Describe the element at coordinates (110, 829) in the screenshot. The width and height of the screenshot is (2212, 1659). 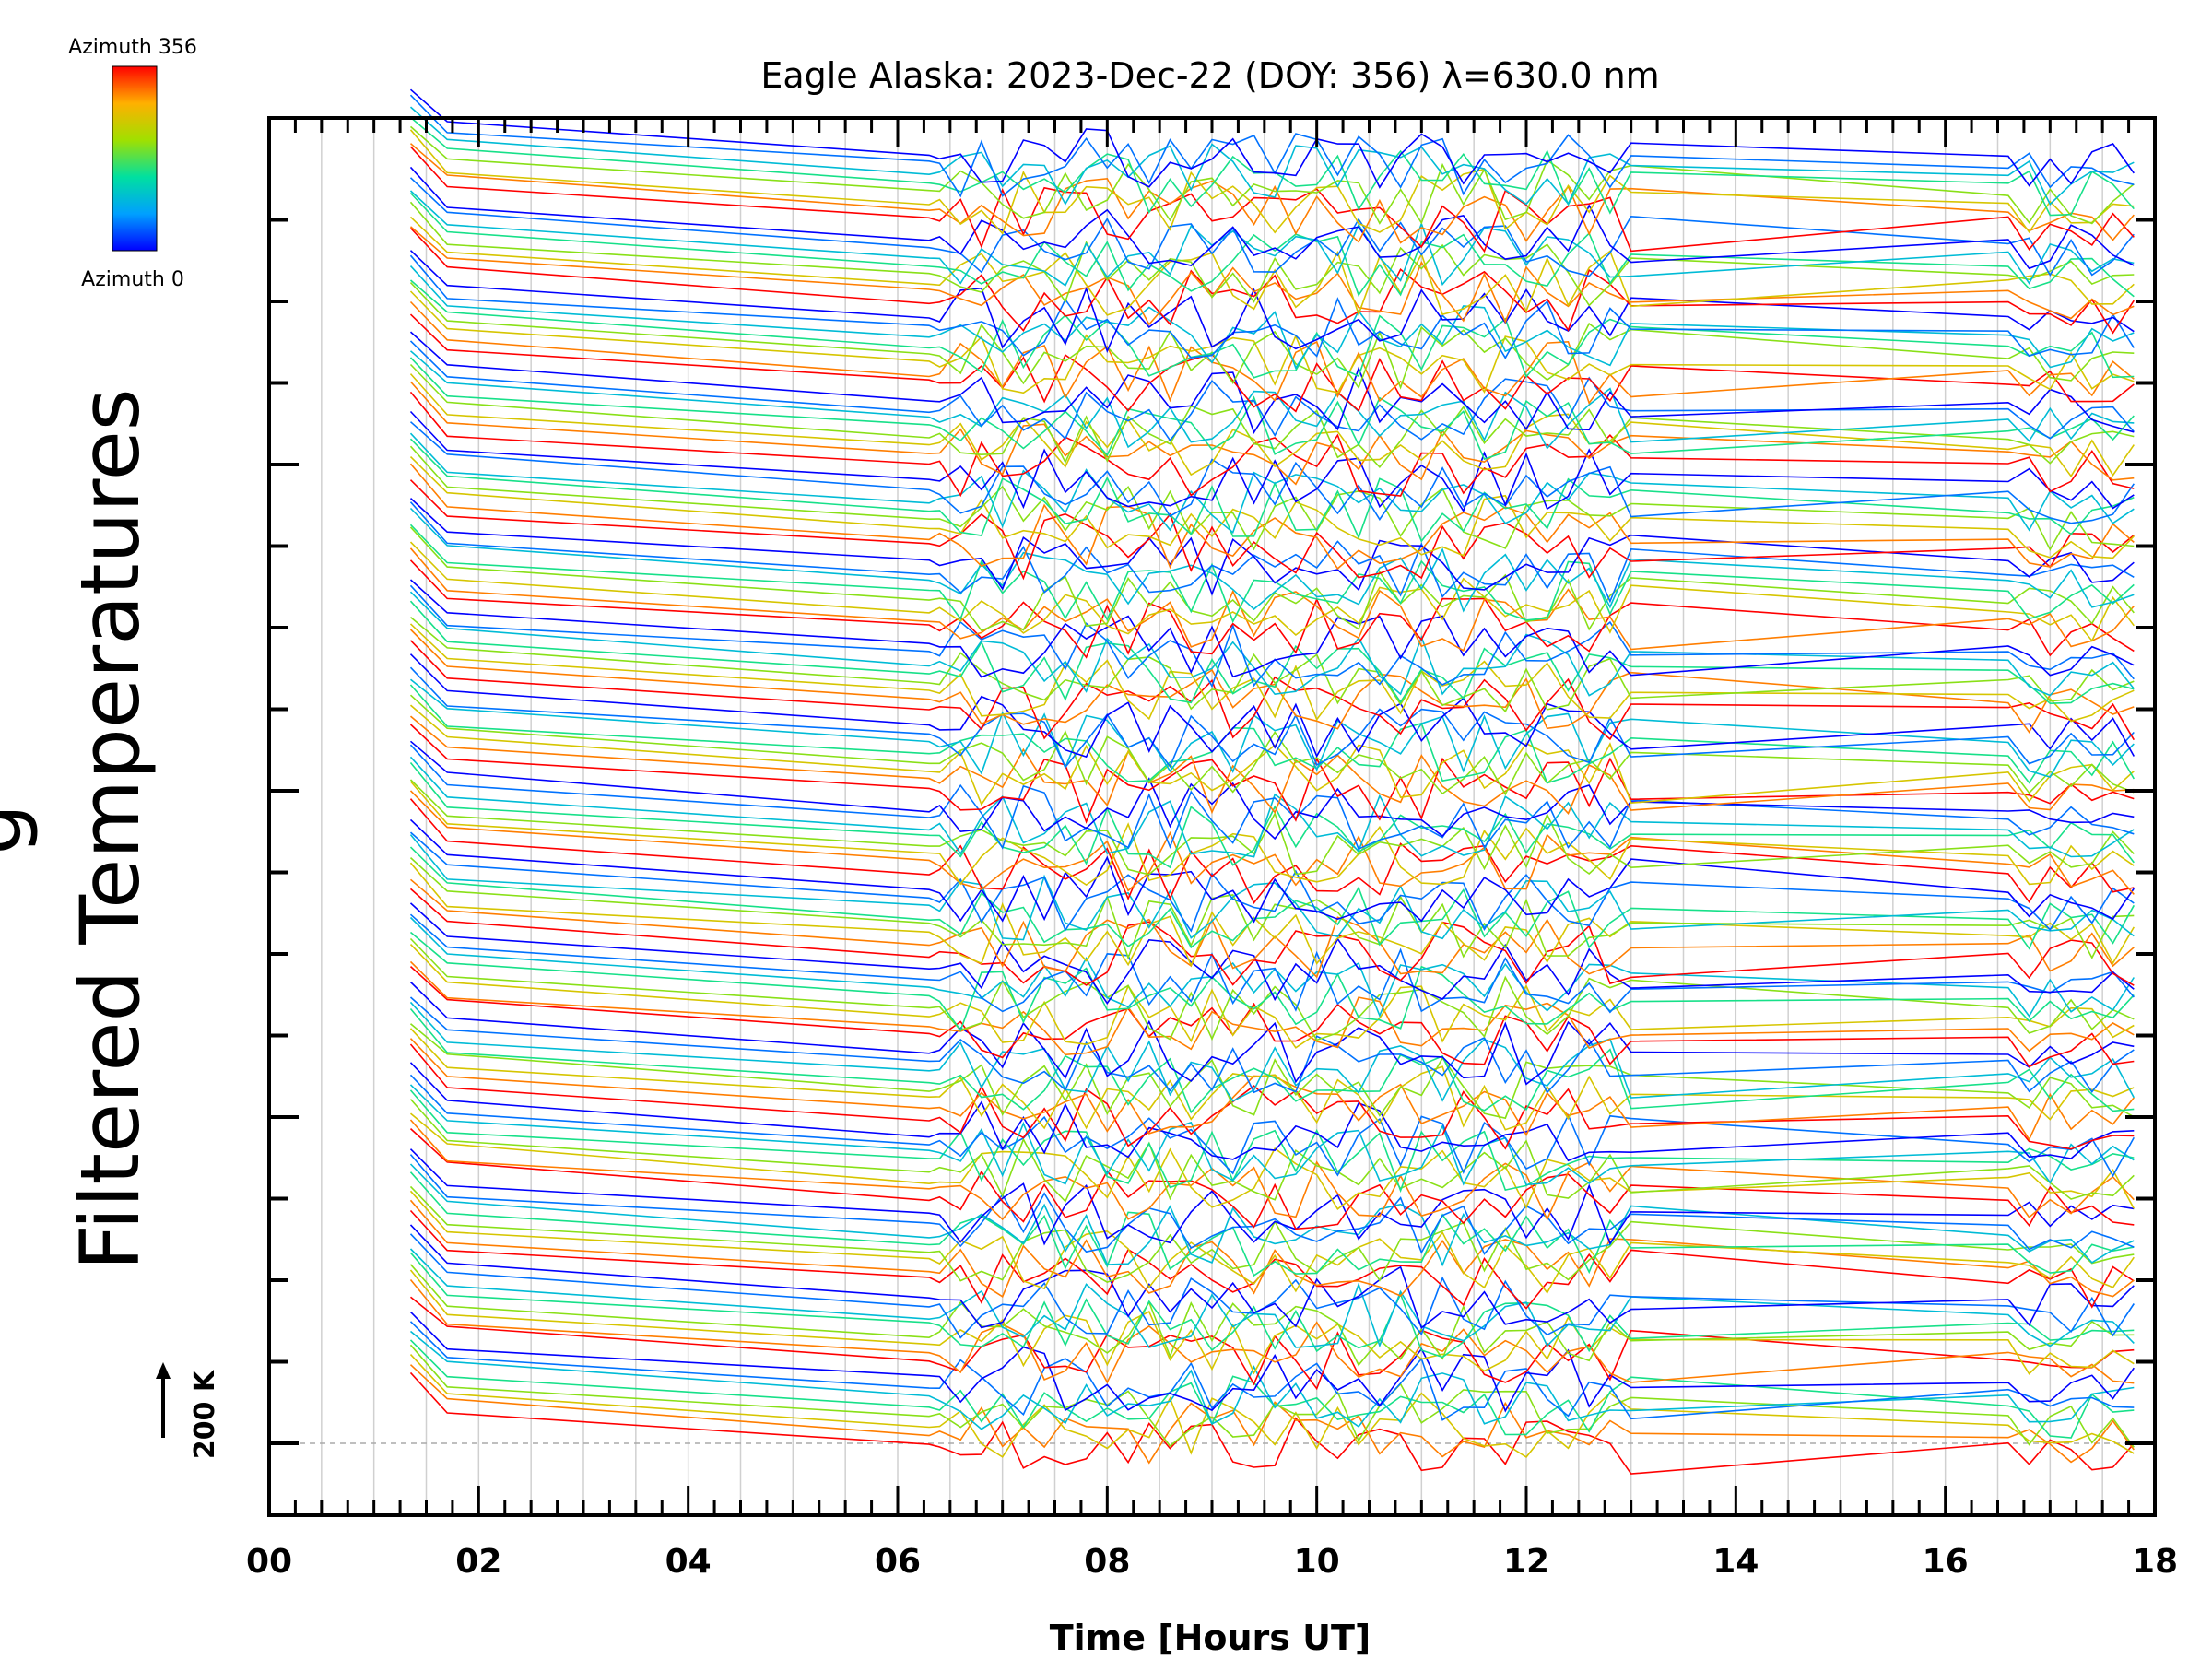
I see `y-axis-label: Filtered Temperatures` at that location.